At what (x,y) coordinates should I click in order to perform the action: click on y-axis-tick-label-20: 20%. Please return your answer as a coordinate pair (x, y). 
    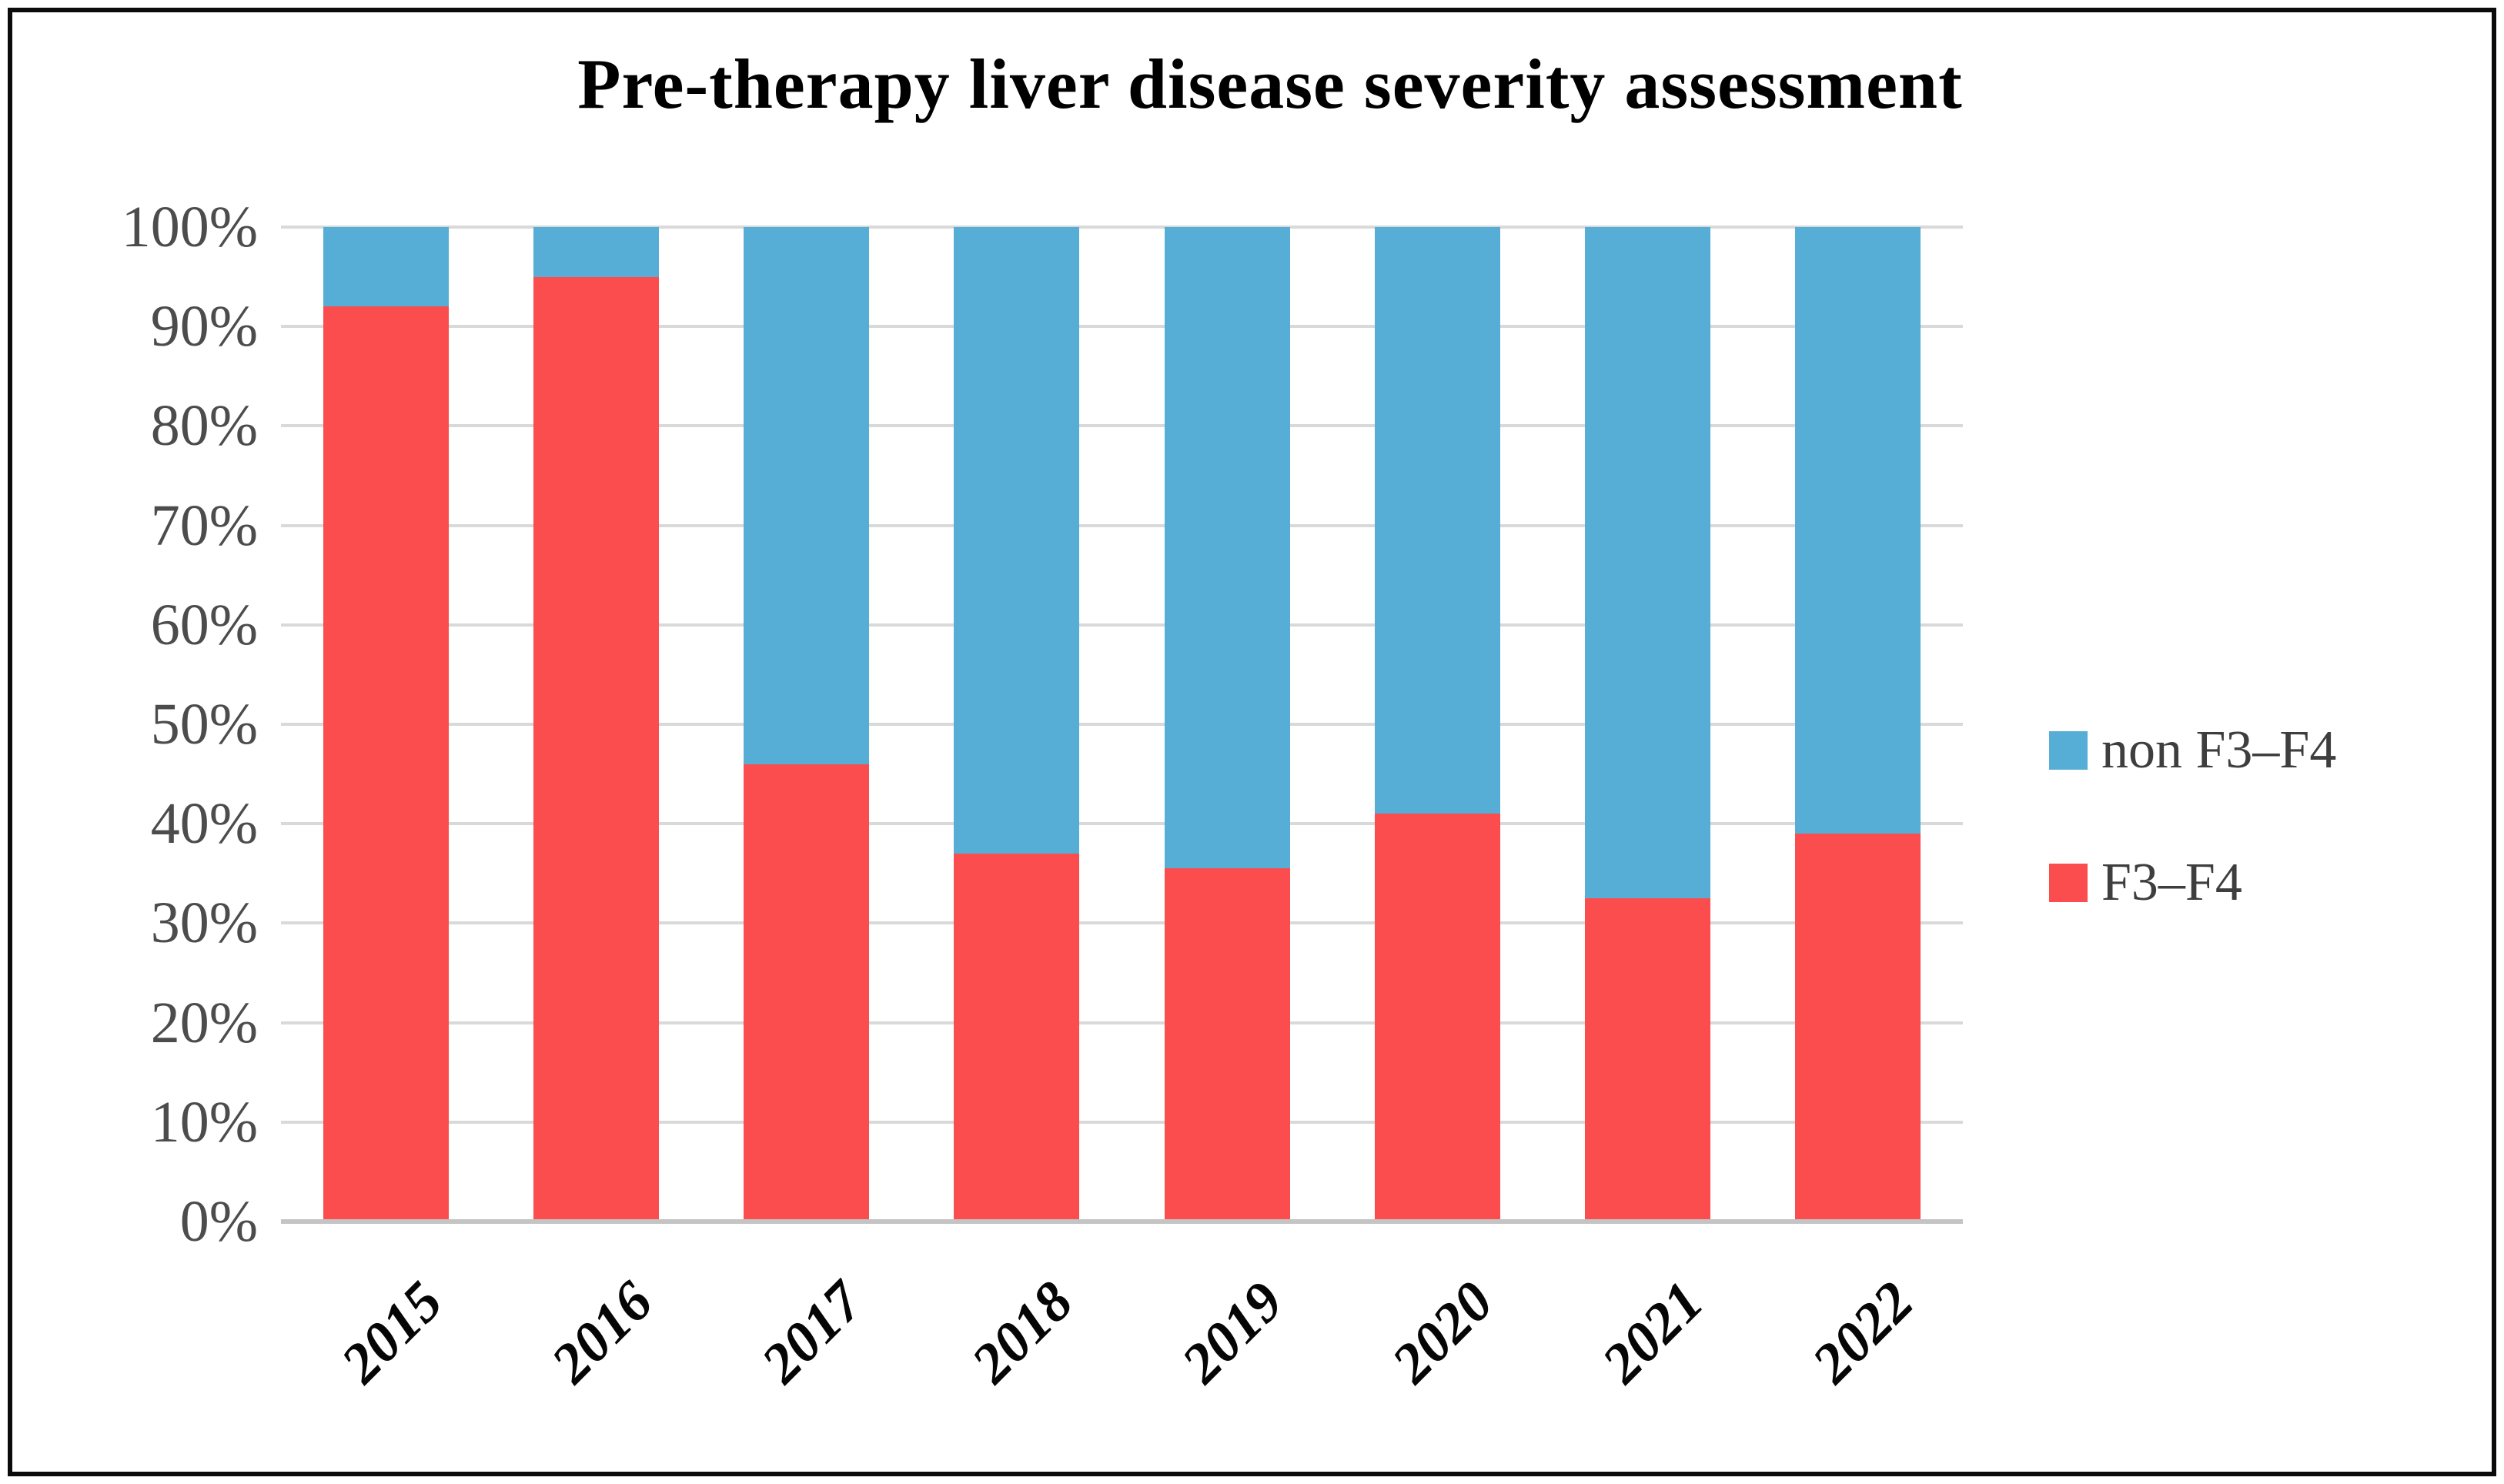
    Looking at the image, I should click on (204, 1022).